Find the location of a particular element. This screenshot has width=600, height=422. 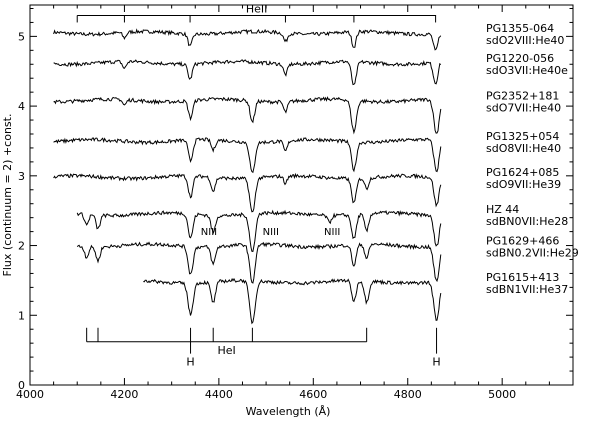

spectrum-name-label: PG1325+054 is located at coordinates (522, 136).